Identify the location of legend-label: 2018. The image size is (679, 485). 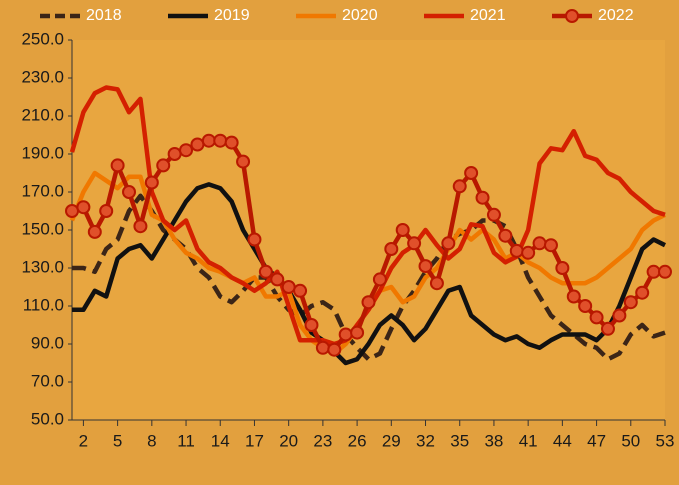
(104, 15).